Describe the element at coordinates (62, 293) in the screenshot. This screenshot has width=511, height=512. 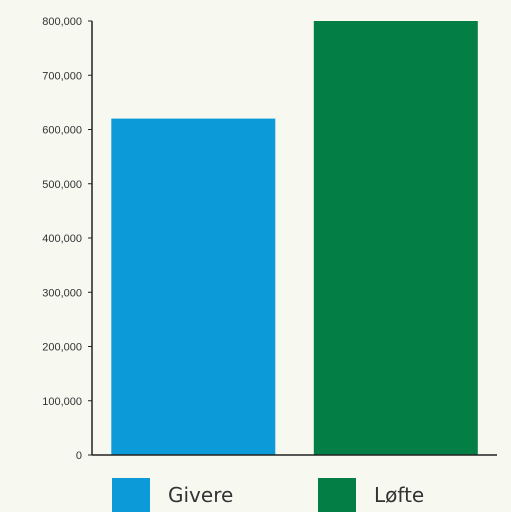
I see `y-tick-label: 300,000` at that location.